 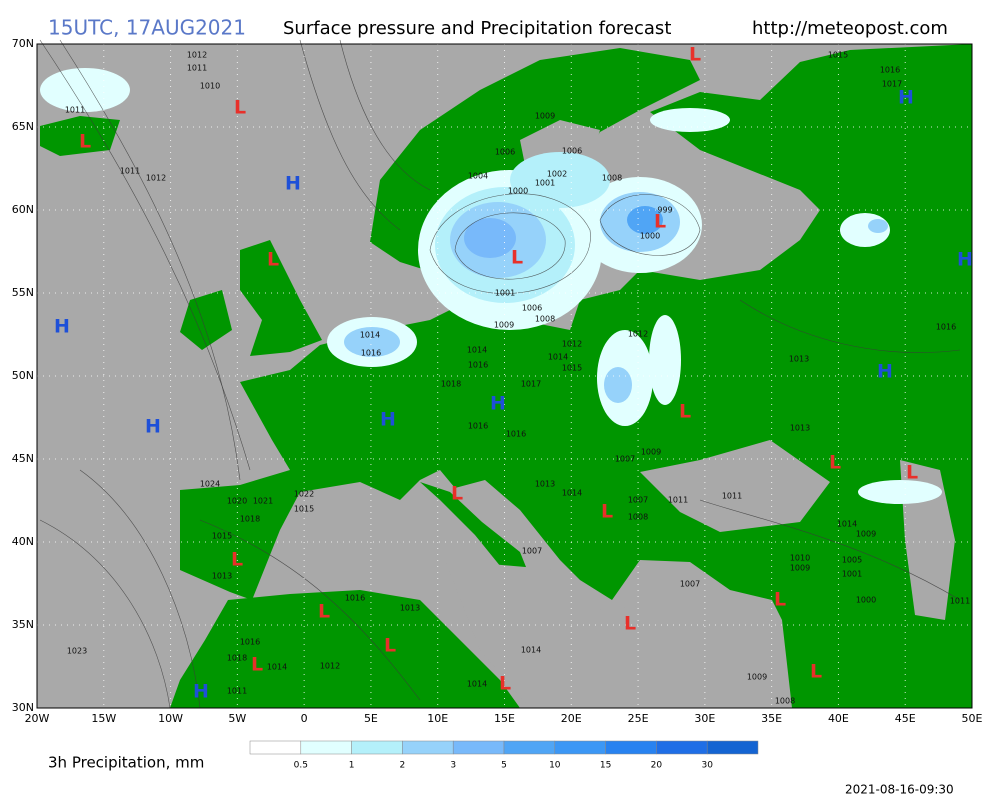 I want to click on isobar-label: 999, so click(x=664, y=210).